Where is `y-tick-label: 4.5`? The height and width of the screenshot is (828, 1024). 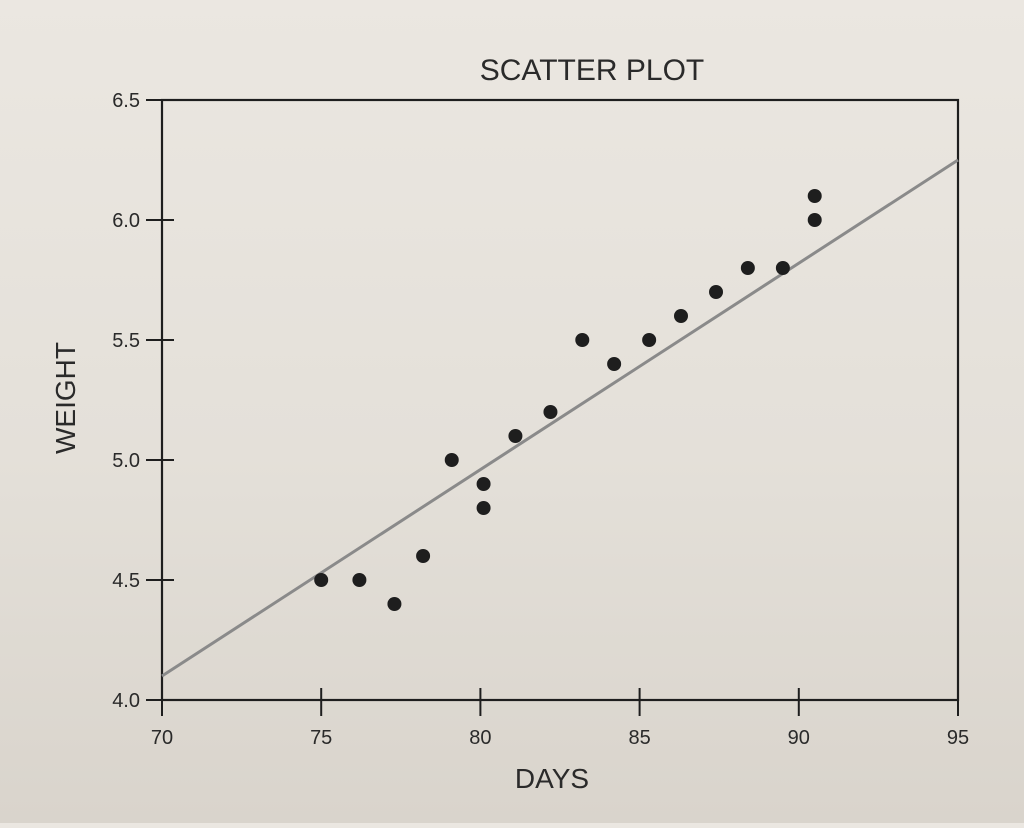
y-tick-label: 4.5 is located at coordinates (126, 581).